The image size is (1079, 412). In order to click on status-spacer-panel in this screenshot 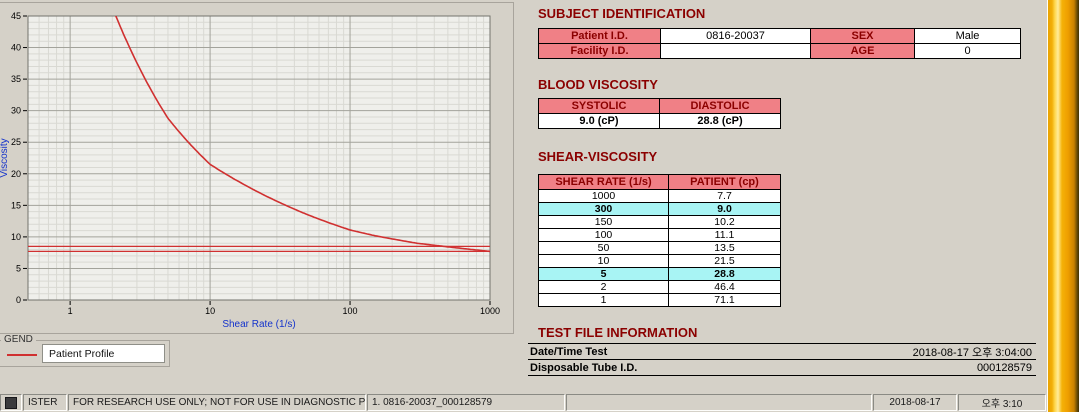, I will do `click(719, 402)`.